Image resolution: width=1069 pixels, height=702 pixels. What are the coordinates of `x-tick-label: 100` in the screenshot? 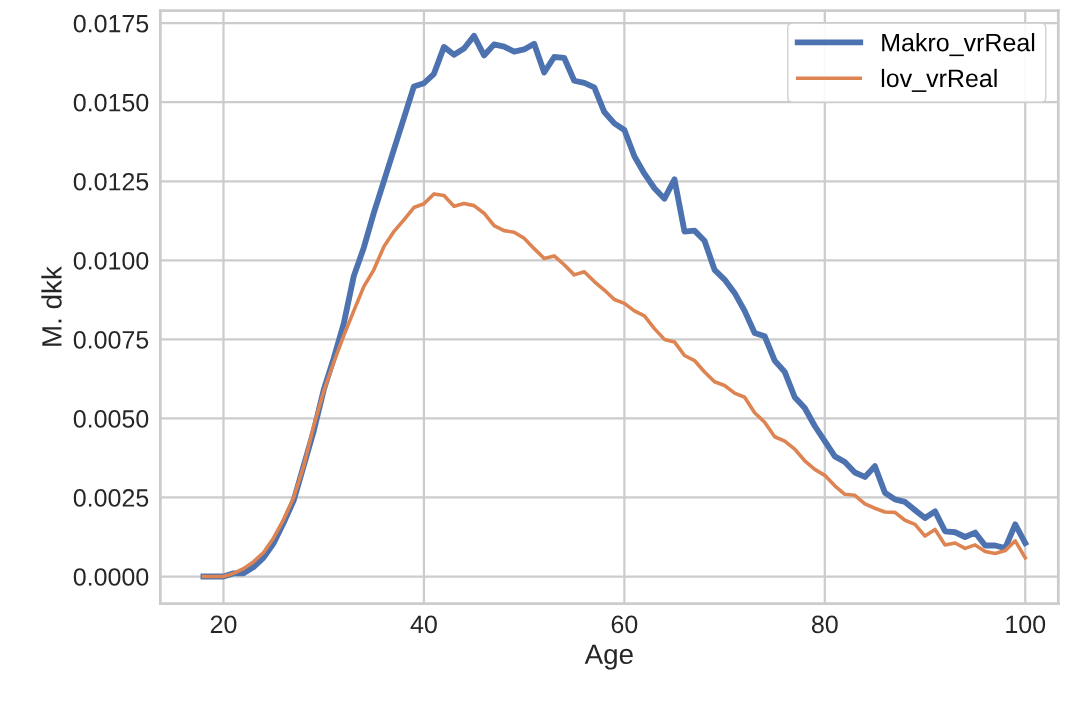 It's located at (1026, 624).